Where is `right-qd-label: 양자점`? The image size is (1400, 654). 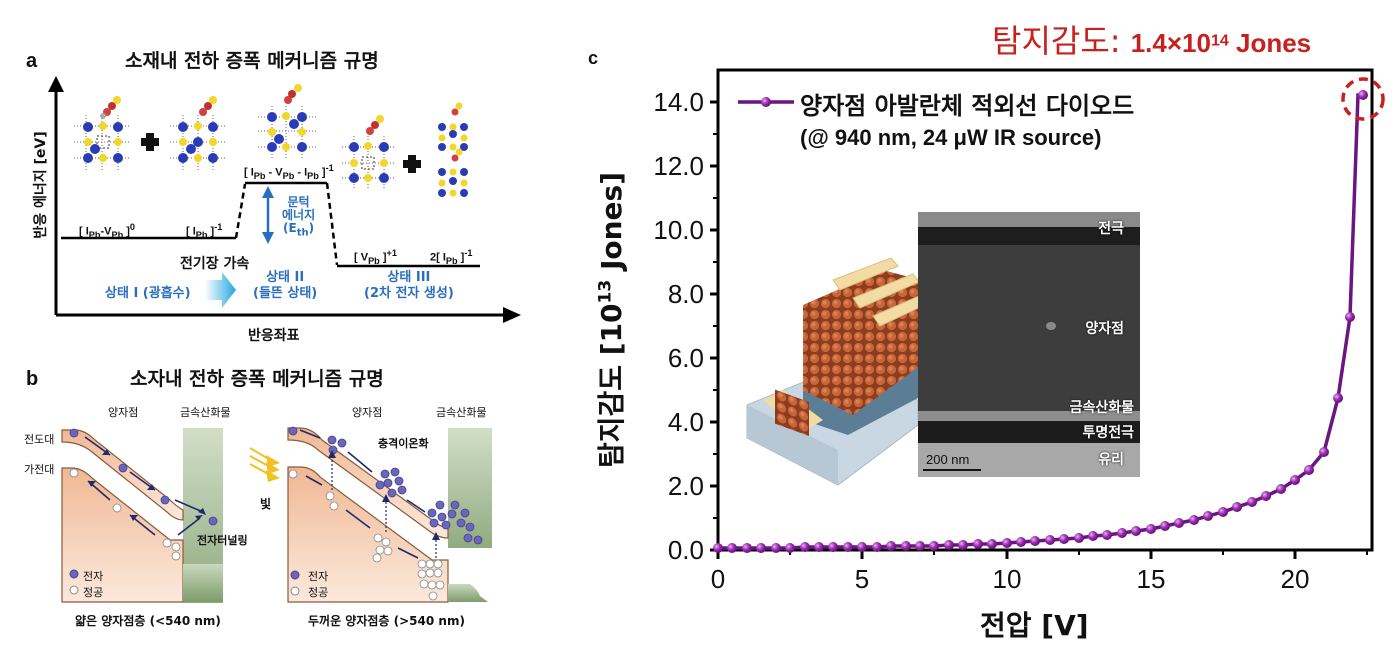
right-qd-label: 양자점 is located at coordinates (367, 412).